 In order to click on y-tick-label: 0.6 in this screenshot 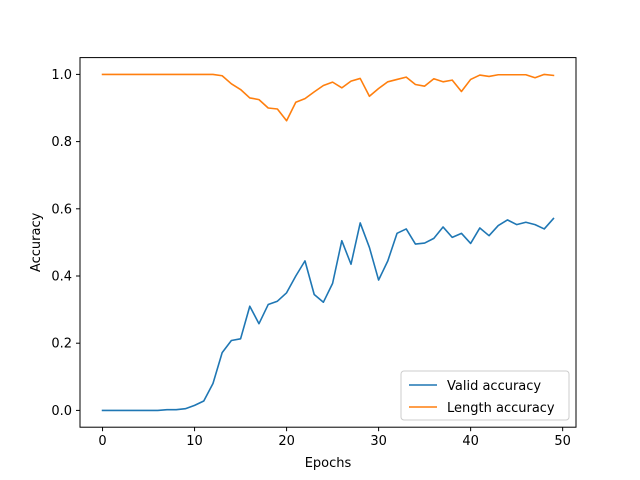, I will do `click(61, 209)`.